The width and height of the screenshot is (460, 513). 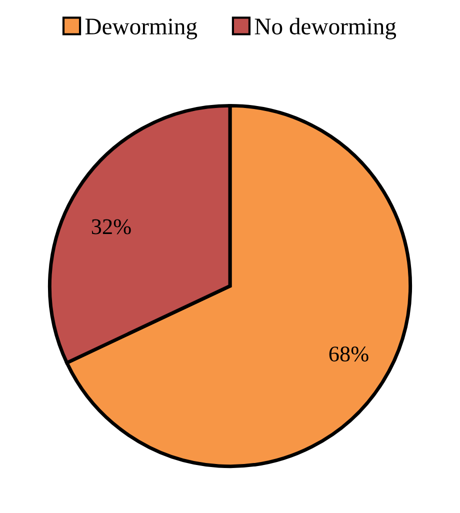 What do you see at coordinates (111, 226) in the screenshot?
I see `data-label: 32%` at bounding box center [111, 226].